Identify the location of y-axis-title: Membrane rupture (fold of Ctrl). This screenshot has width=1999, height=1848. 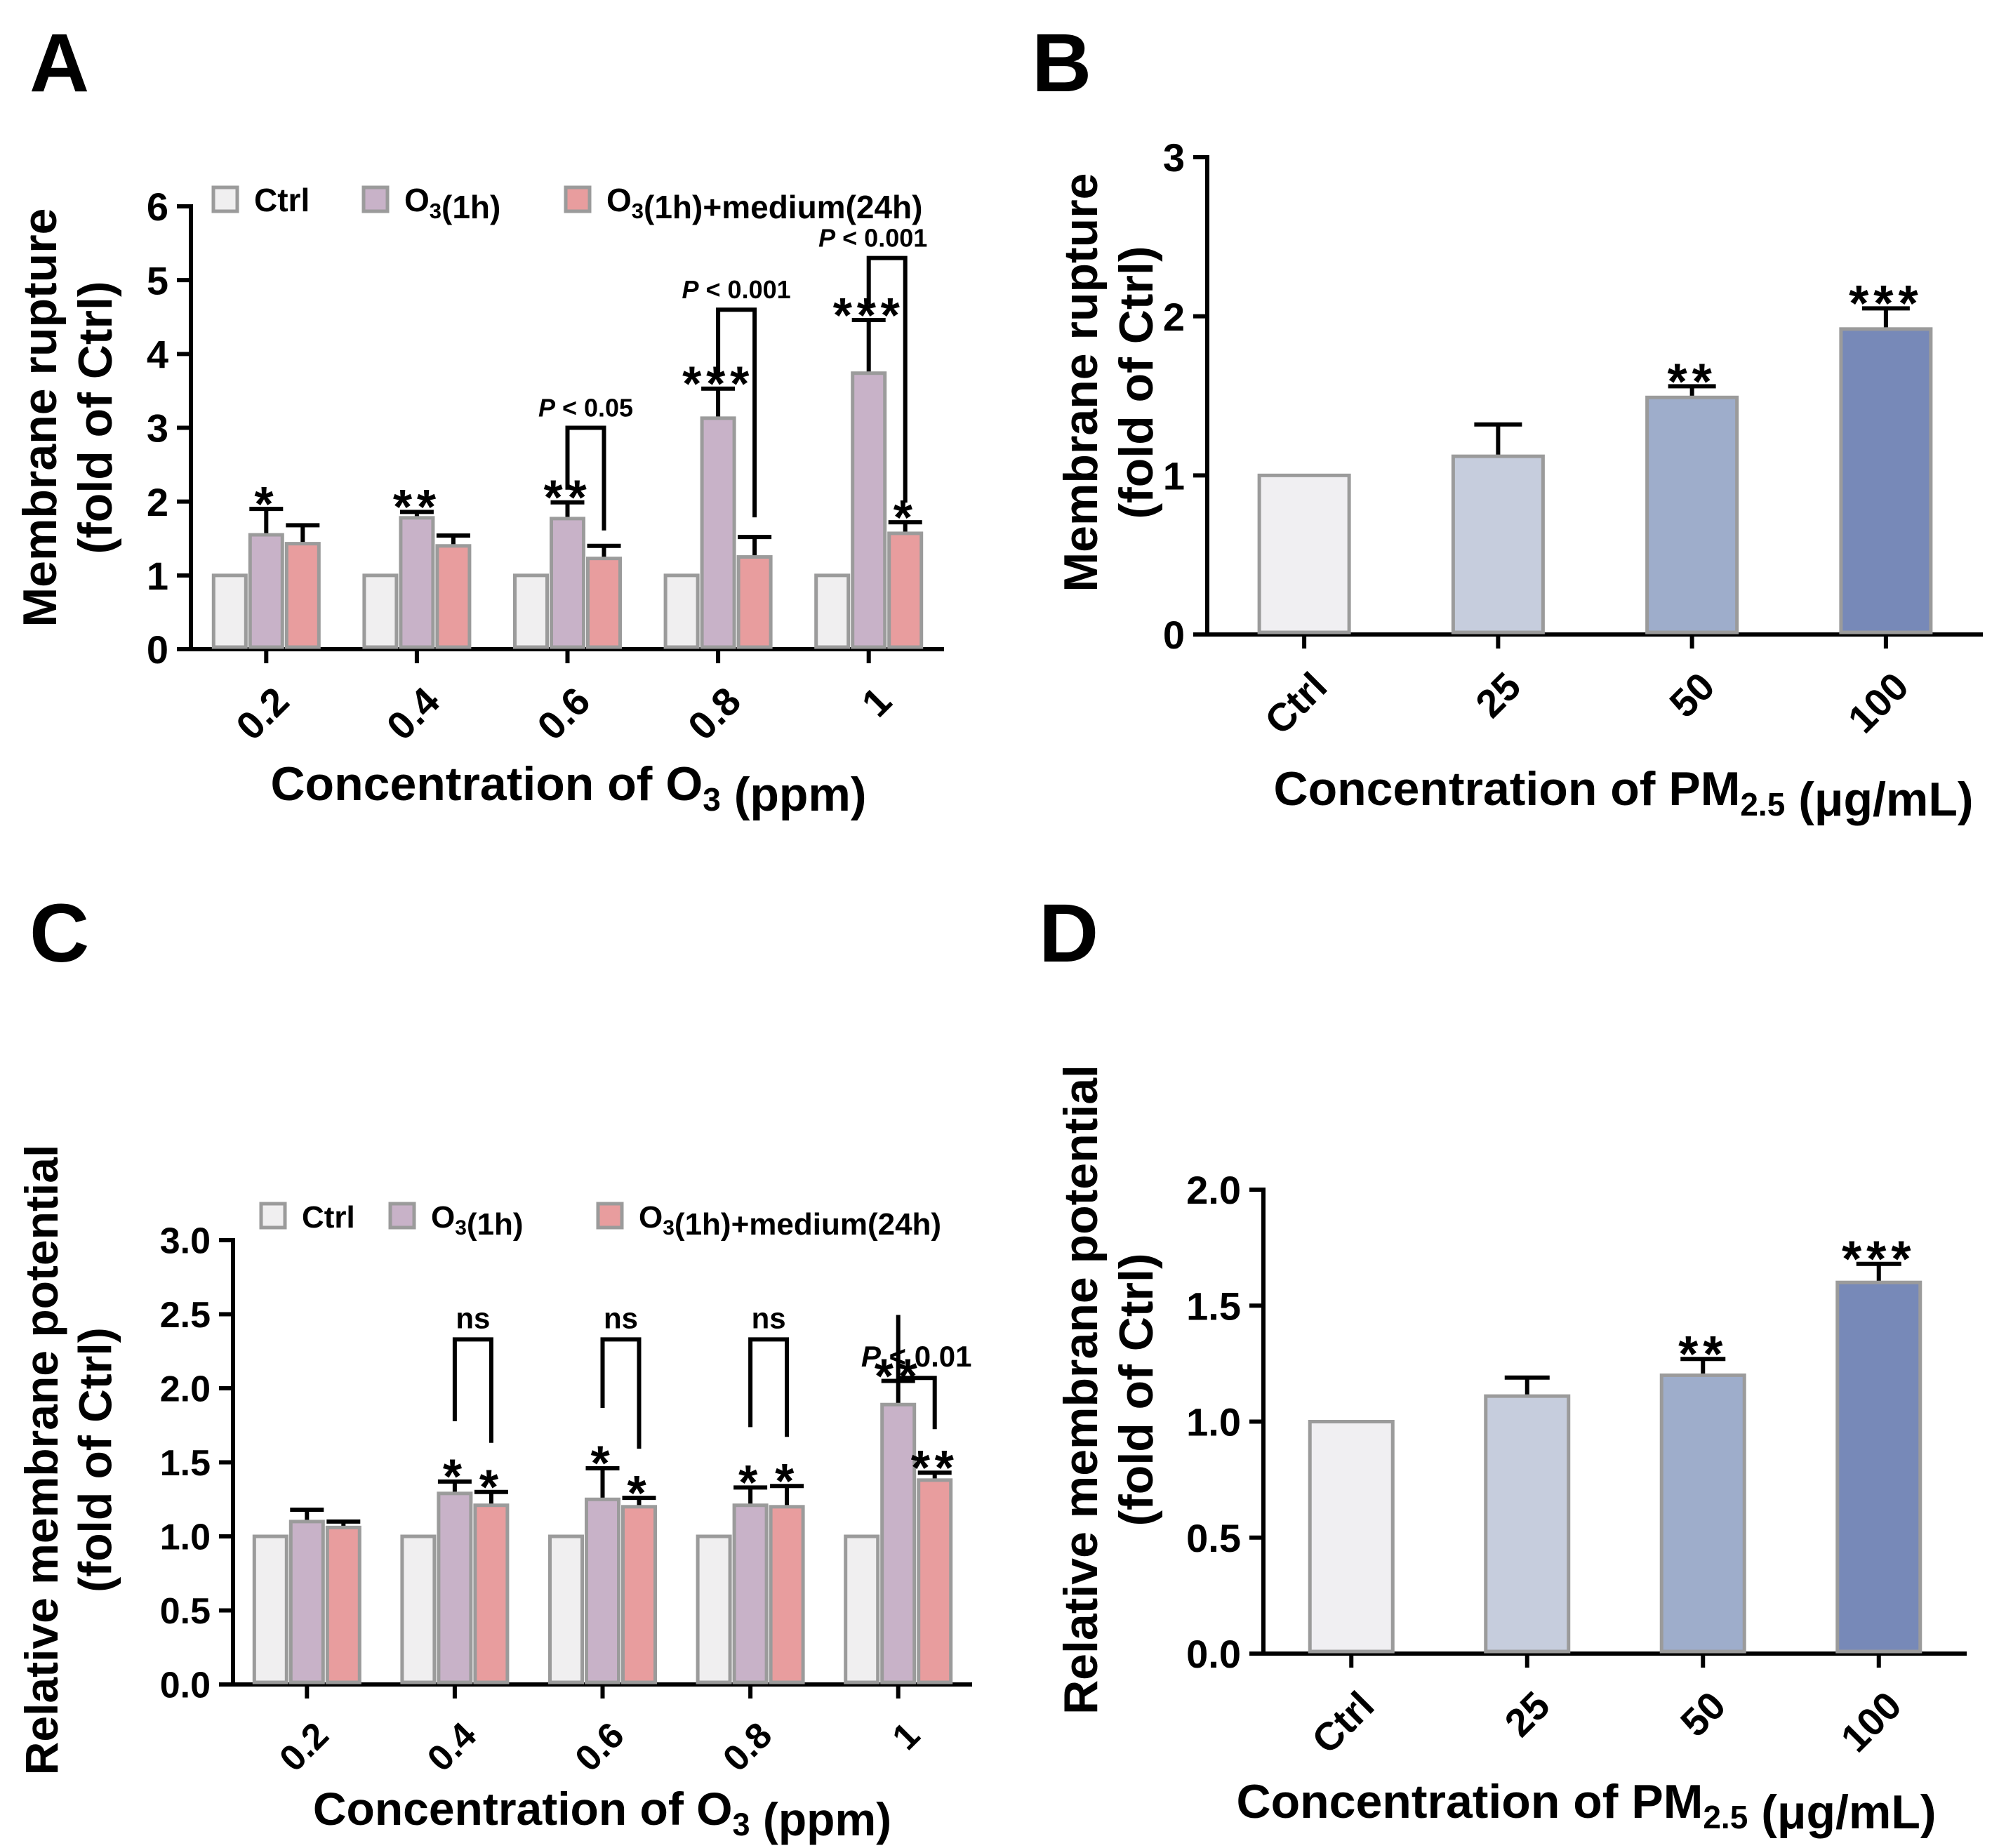
(1108, 383).